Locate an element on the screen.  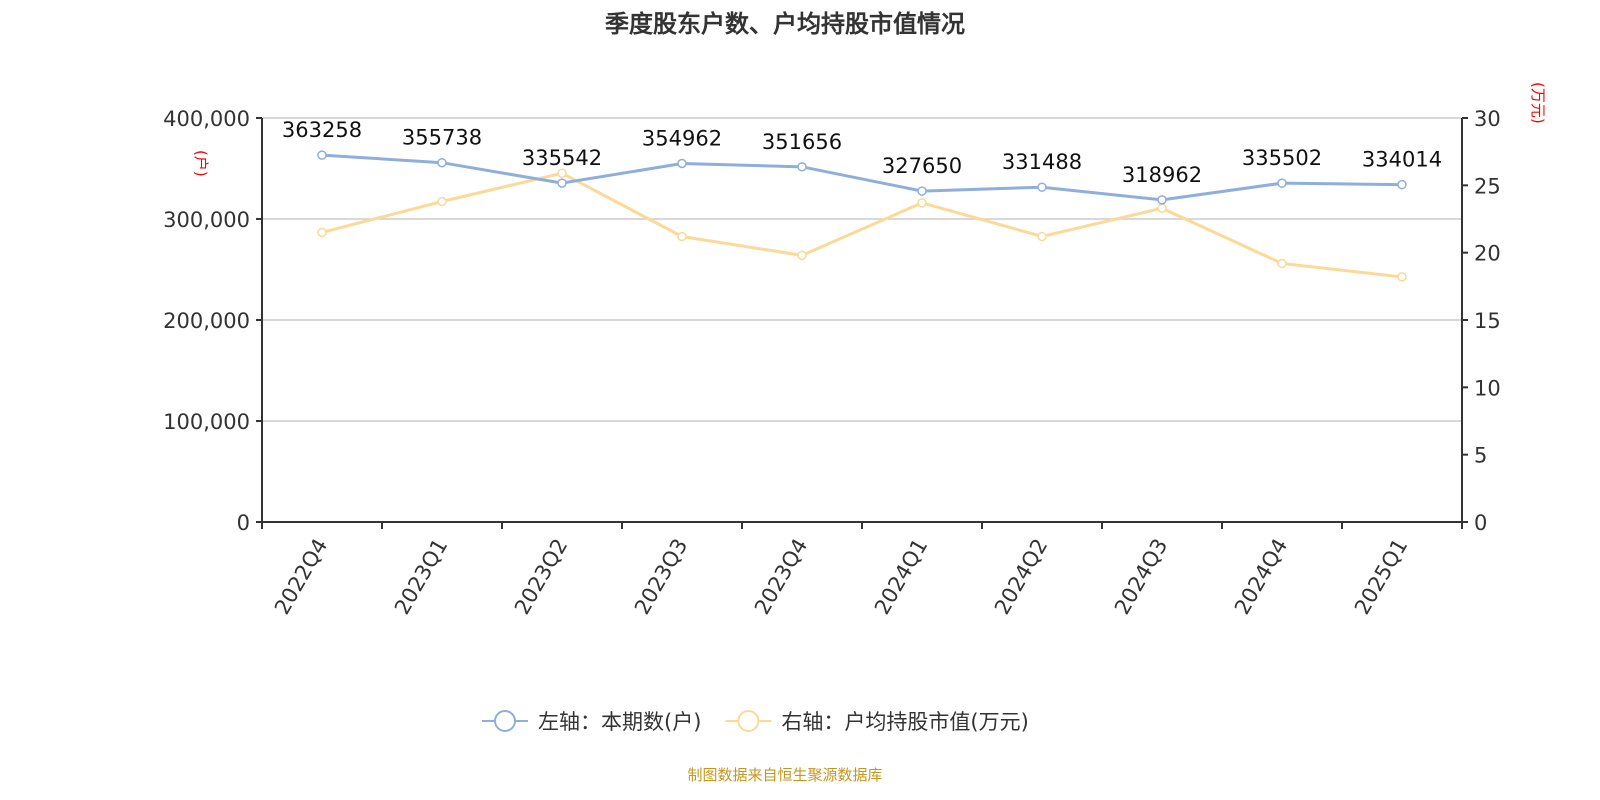
left-tick-label: 0 is located at coordinates (243, 523).